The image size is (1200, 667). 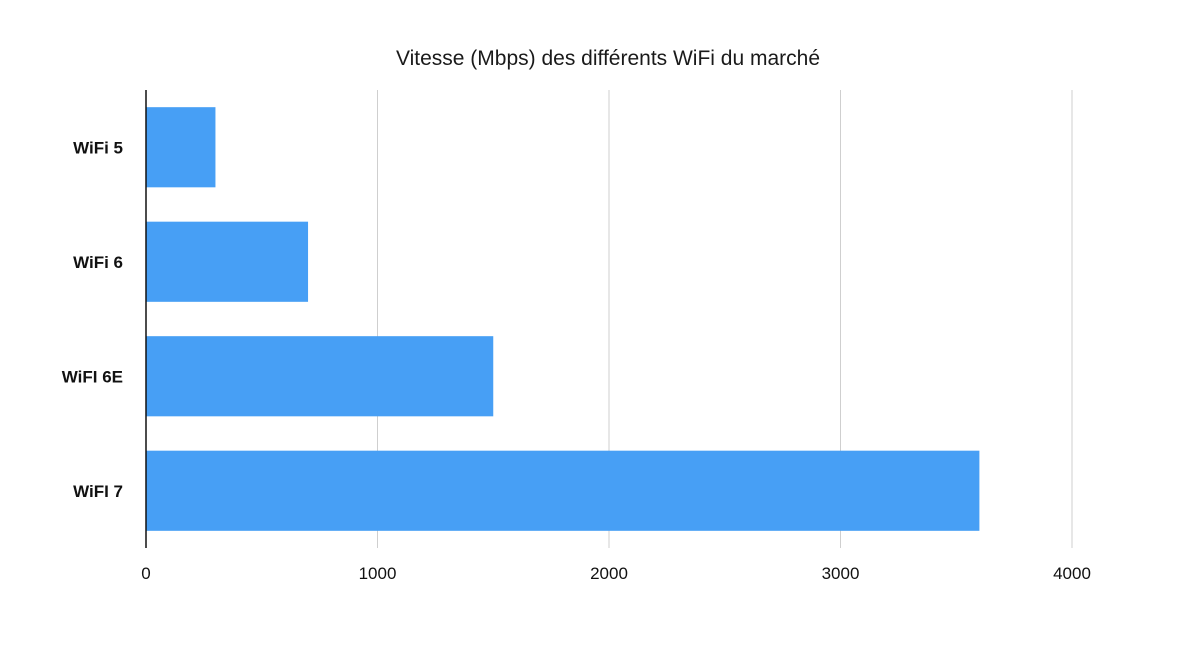 What do you see at coordinates (378, 573) in the screenshot?
I see `x-tick-label: 1000` at bounding box center [378, 573].